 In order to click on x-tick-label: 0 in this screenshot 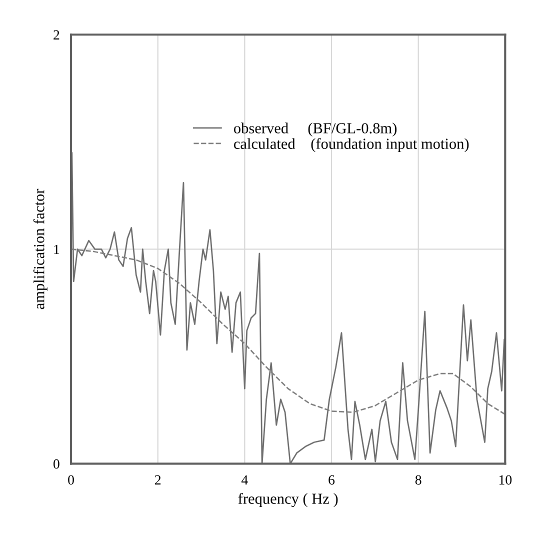, I will do `click(71, 480)`.